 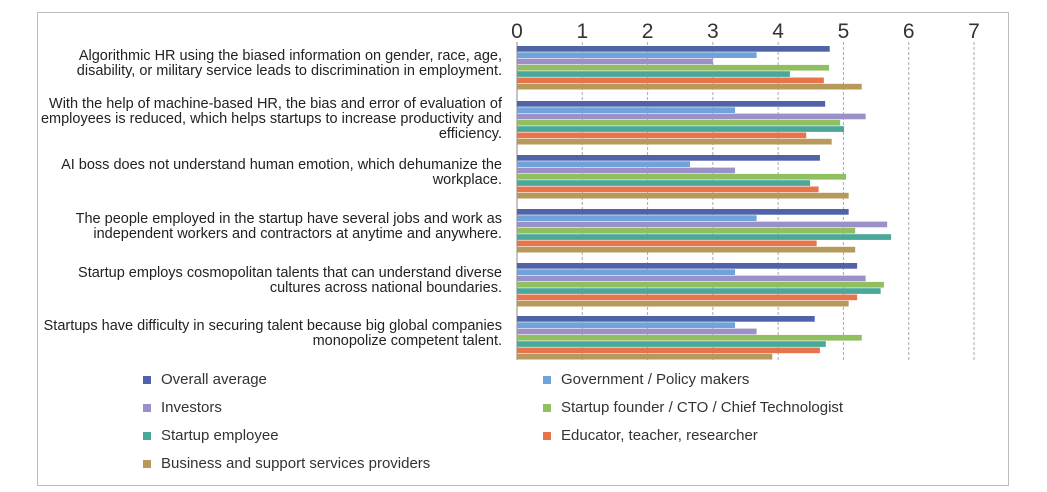 I want to click on legend-item: Overall average, so click(x=205, y=379).